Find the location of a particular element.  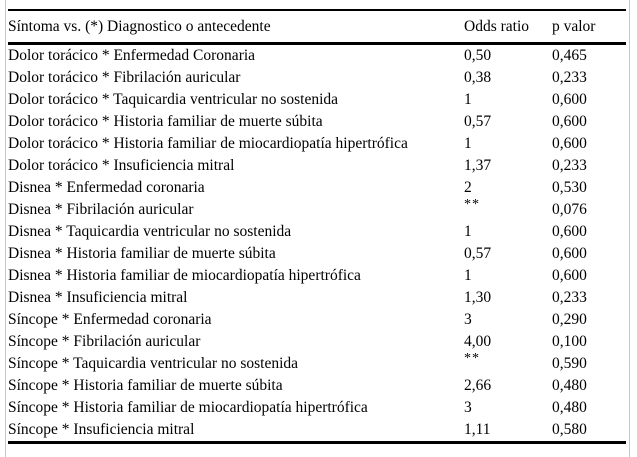

odds-ratio-cell: 2,66 is located at coordinates (508, 386).